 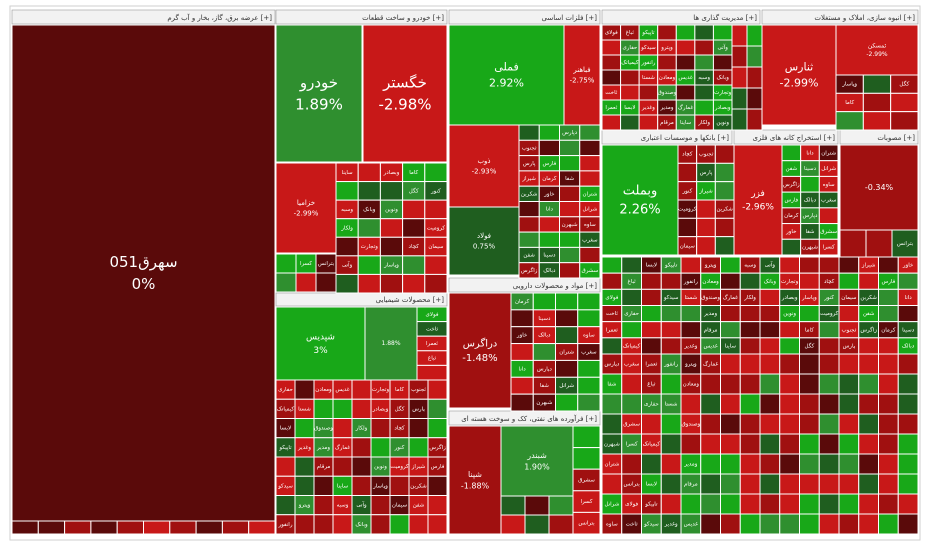 What do you see at coordinates (405, 93) in the screenshot?
I see `tile-3: خگستر -2.98%` at bounding box center [405, 93].